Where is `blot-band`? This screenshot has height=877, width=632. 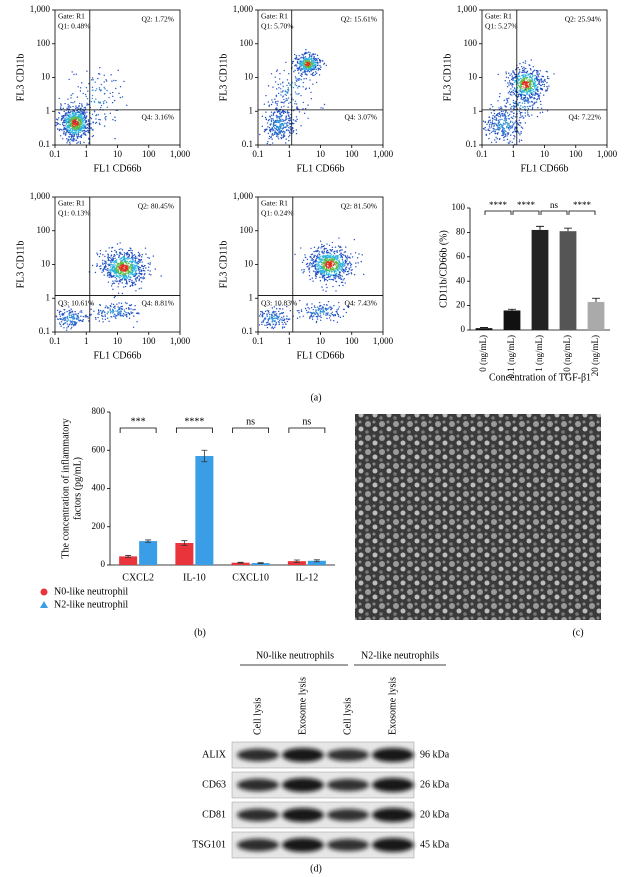
blot-band is located at coordinates (348, 815).